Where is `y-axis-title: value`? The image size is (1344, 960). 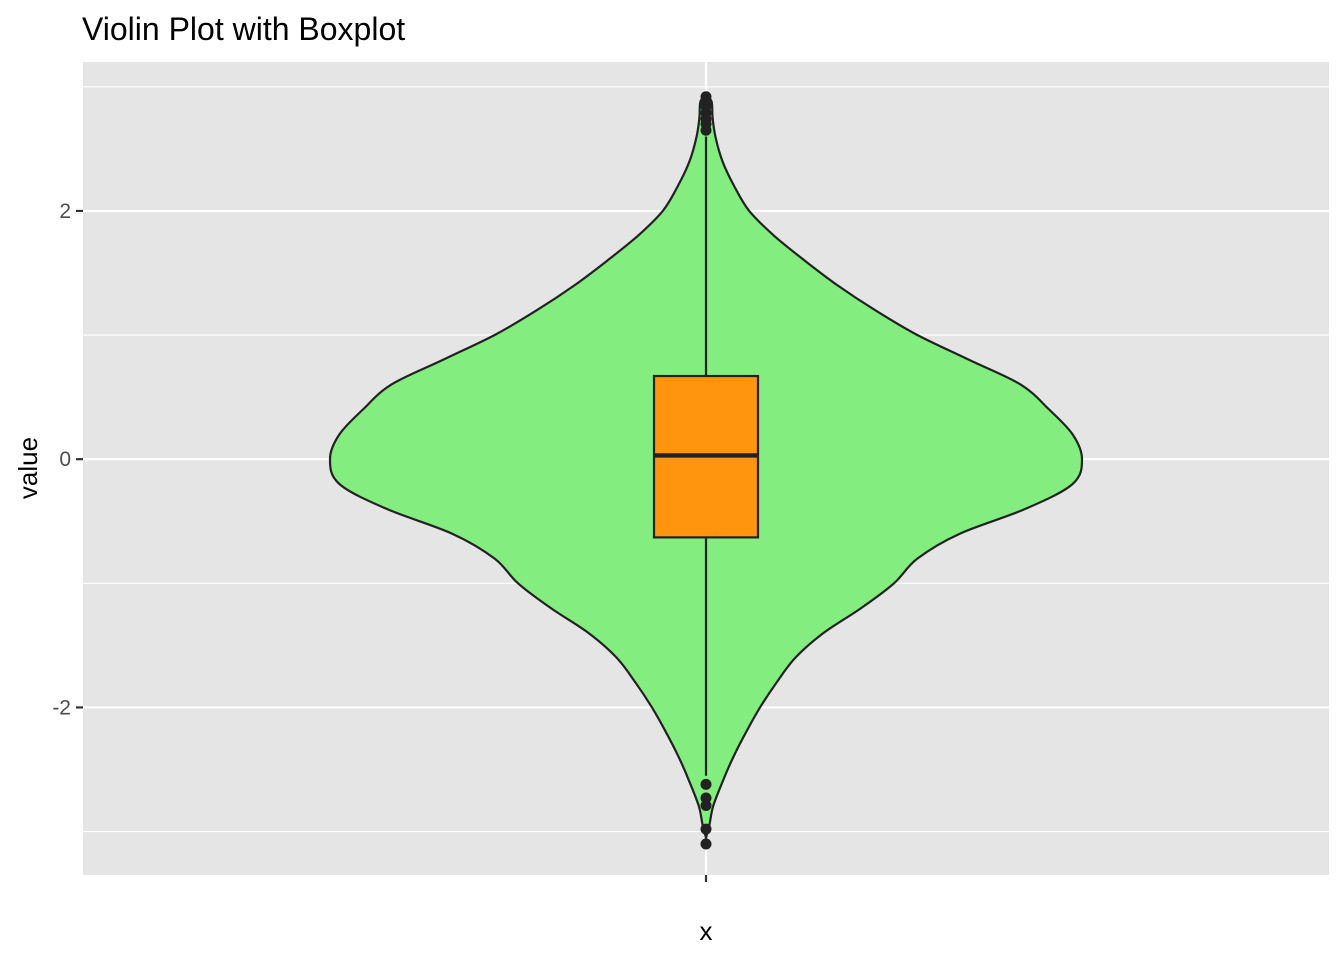
y-axis-title: value is located at coordinates (28, 468).